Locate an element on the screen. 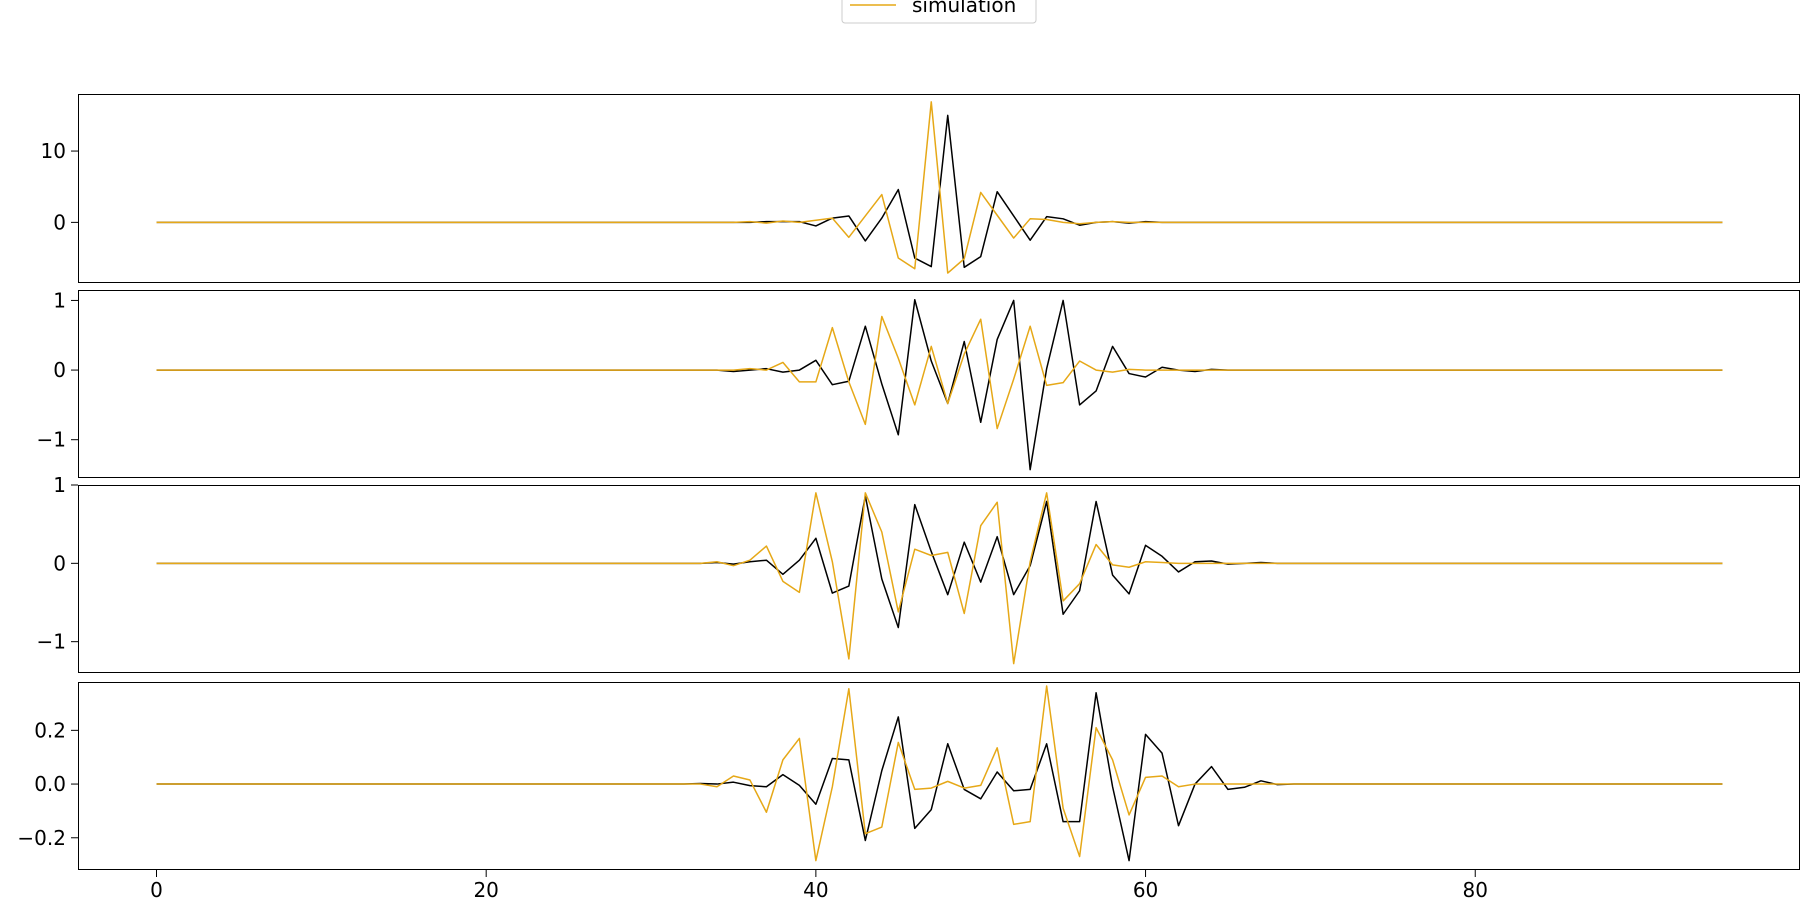 Image resolution: width=1800 pixels, height=904 pixels. y-tick-label: 10 is located at coordinates (53, 151).